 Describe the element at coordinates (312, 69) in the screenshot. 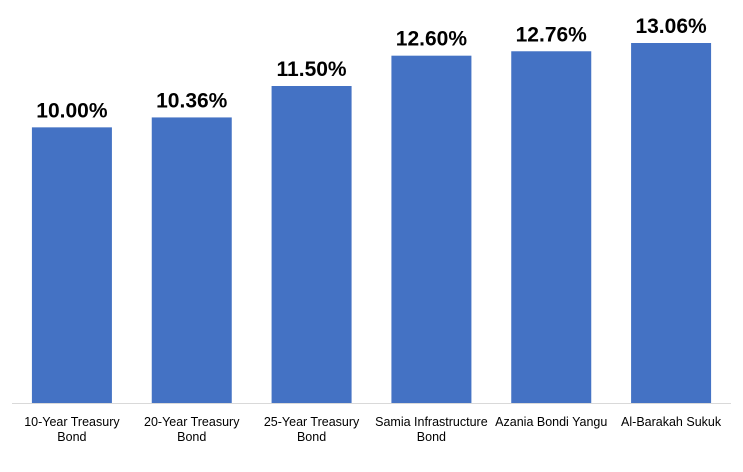

I see `value-label: 11.50%` at that location.